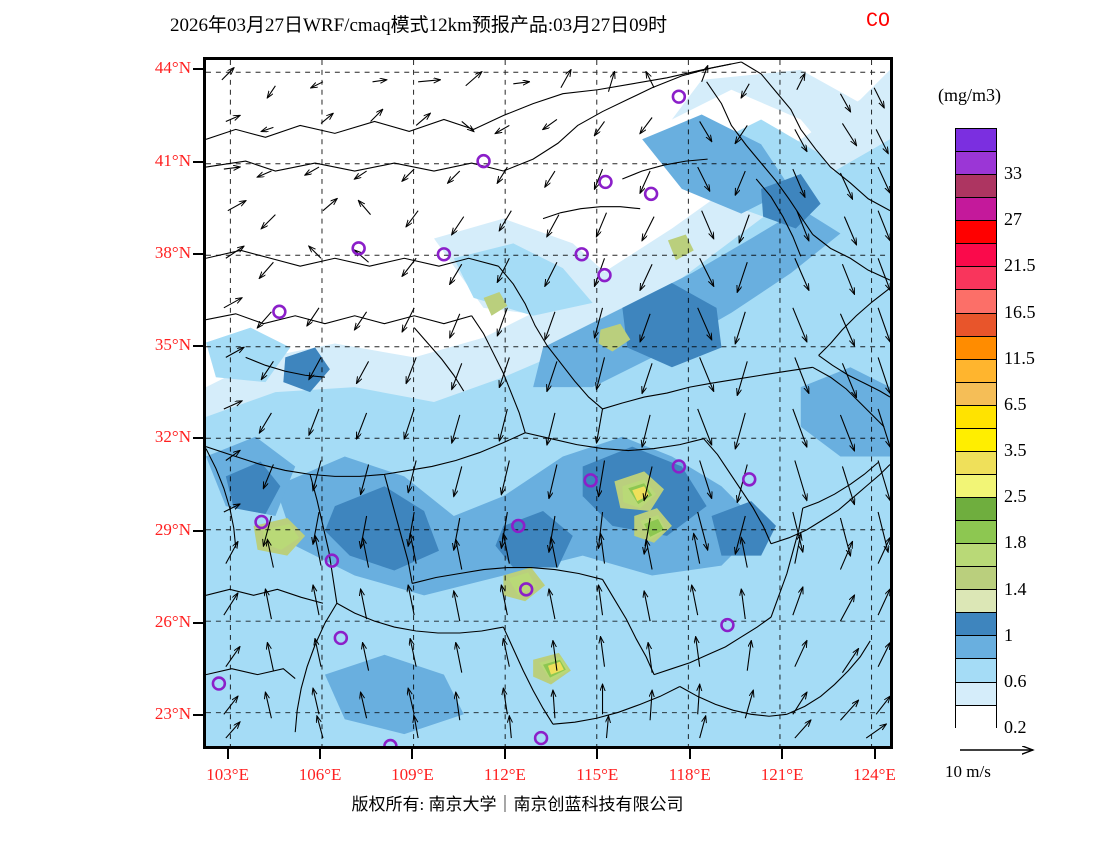 The height and width of the screenshot is (850, 1100). What do you see at coordinates (1015, 542) in the screenshot?
I see `colorbar-tick-label: 1.8` at bounding box center [1015, 542].